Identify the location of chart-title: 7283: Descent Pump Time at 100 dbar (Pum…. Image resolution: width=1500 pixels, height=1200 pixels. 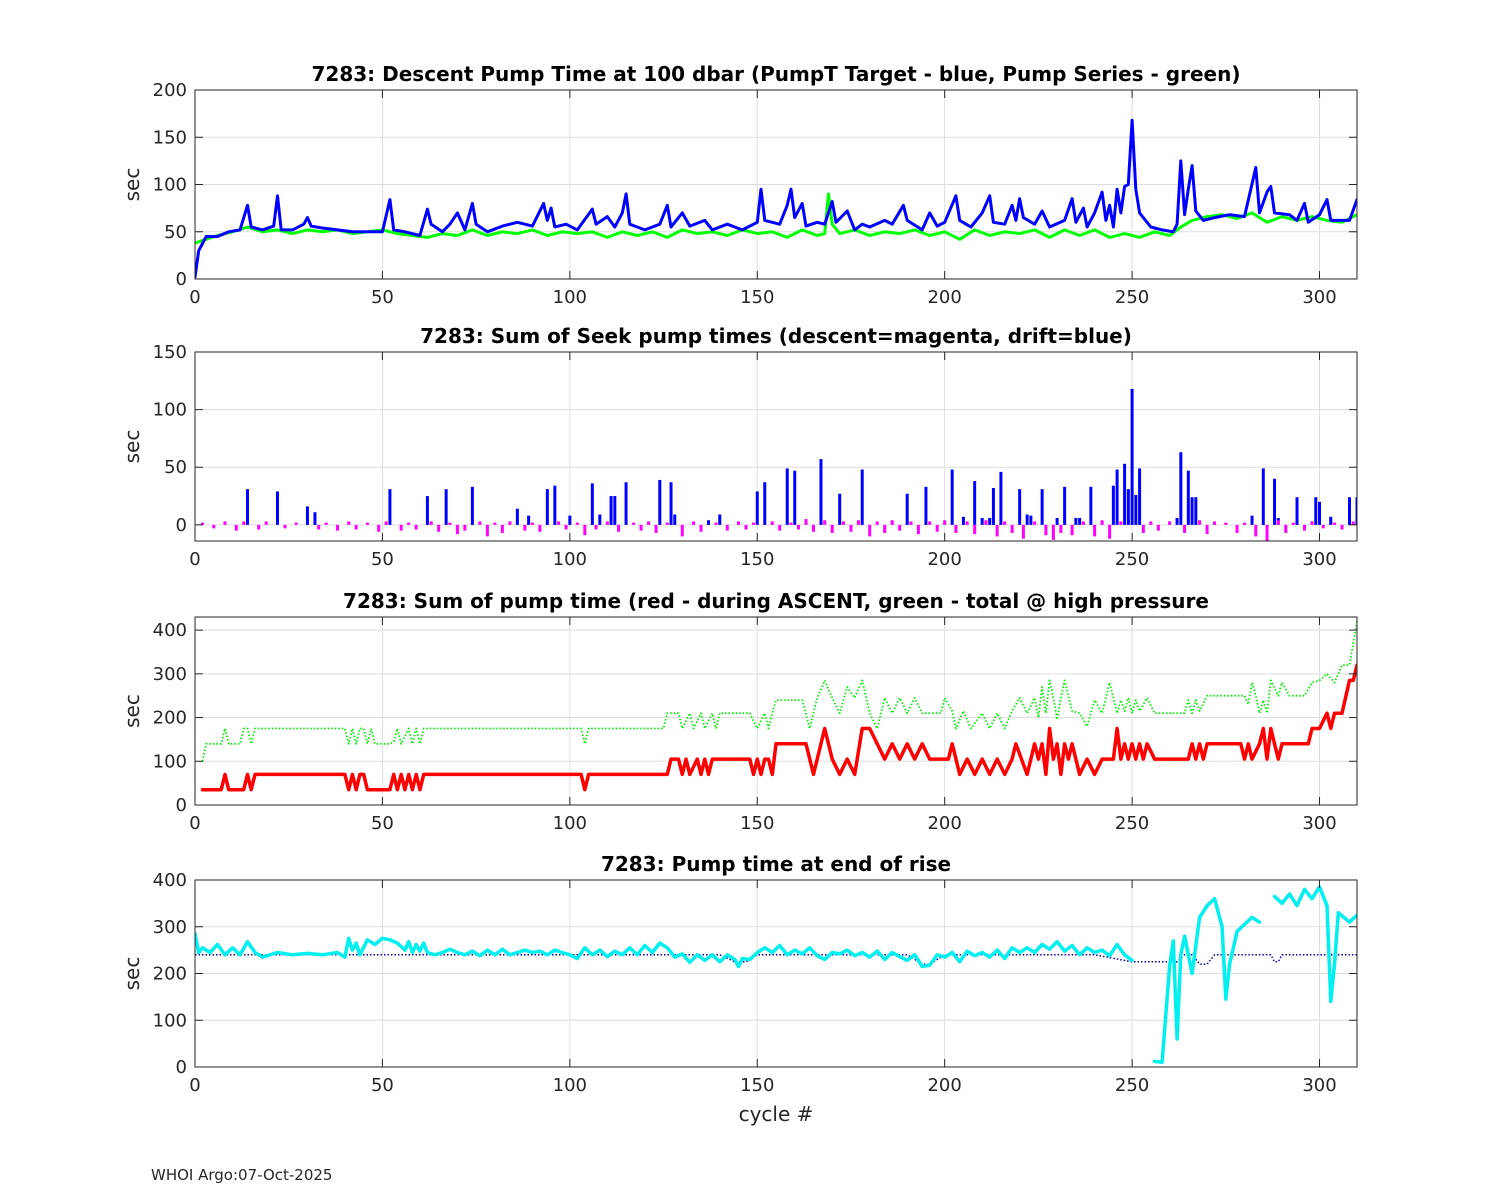
(776, 74).